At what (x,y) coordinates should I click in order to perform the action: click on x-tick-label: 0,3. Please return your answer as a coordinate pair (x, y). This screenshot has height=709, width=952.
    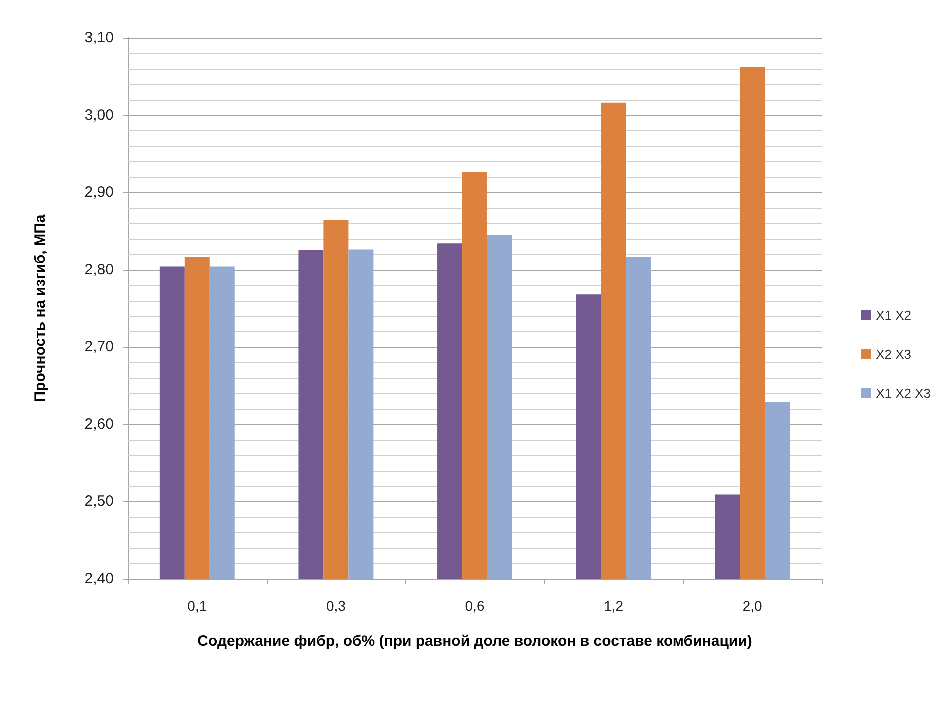
    Looking at the image, I should click on (336, 606).